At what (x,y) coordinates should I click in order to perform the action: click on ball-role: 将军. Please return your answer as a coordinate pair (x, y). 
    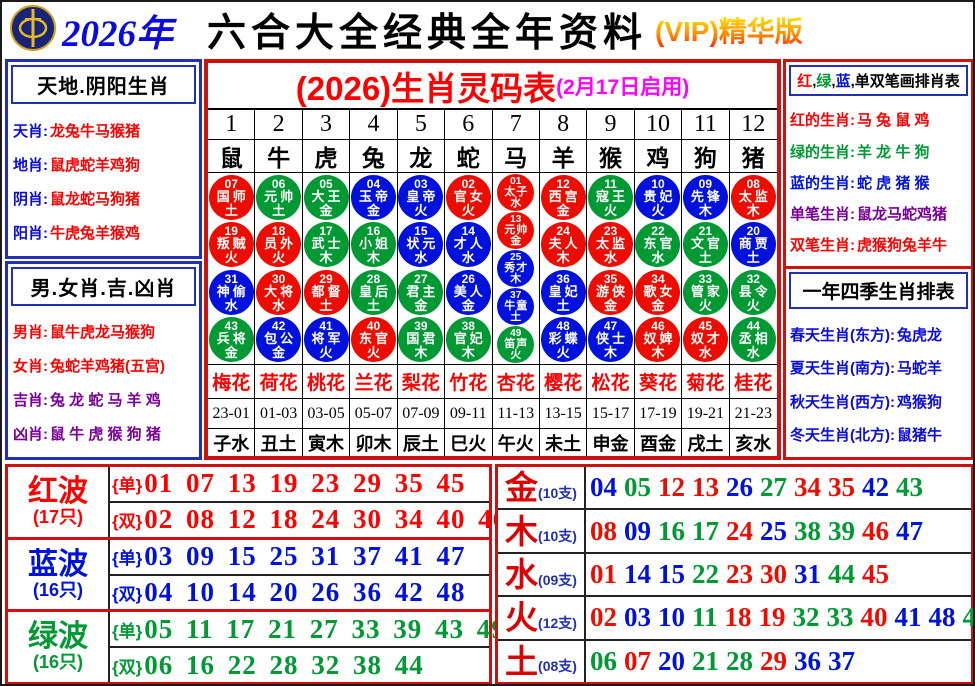
    Looking at the image, I should click on (327, 338).